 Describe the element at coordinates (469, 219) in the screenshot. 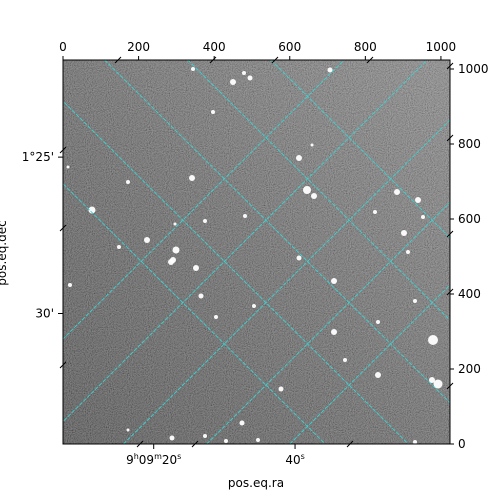

I see `right-axis-tick-label: 600` at that location.